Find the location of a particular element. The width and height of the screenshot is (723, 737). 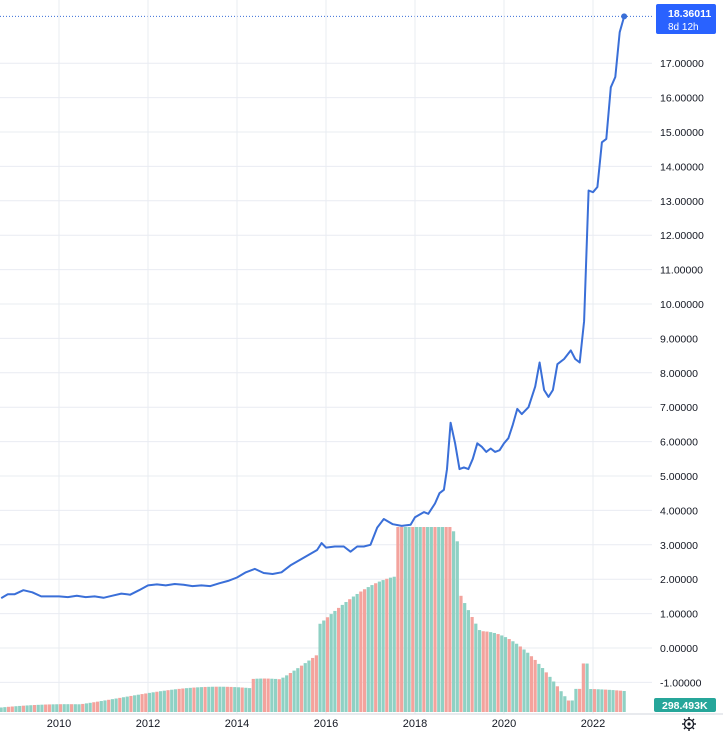

y-tick-label: 16.00000 is located at coordinates (682, 99).